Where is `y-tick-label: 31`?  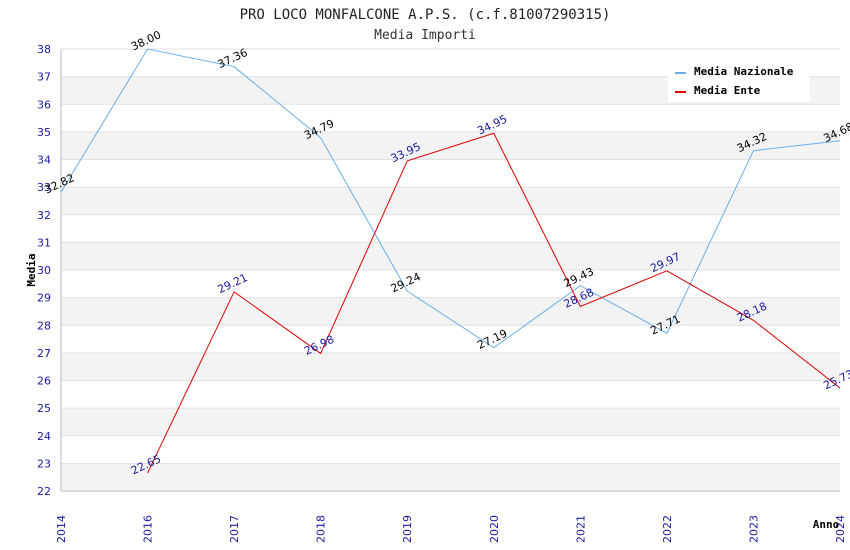
y-tick-label: 31 is located at coordinates (44, 242).